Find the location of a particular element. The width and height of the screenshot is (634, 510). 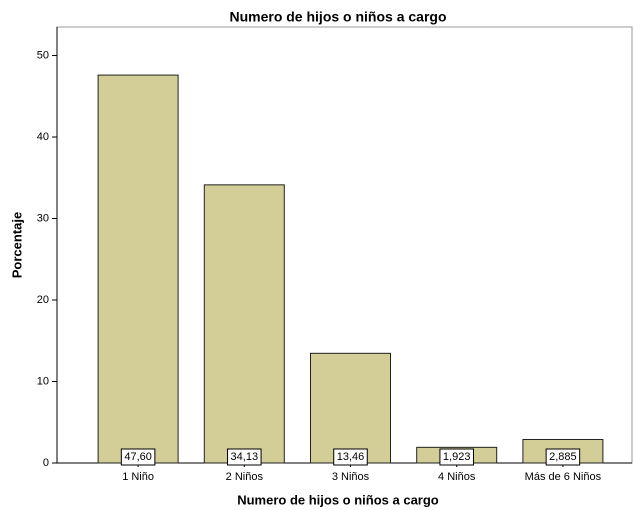

value-label: 34,13 is located at coordinates (245, 457).